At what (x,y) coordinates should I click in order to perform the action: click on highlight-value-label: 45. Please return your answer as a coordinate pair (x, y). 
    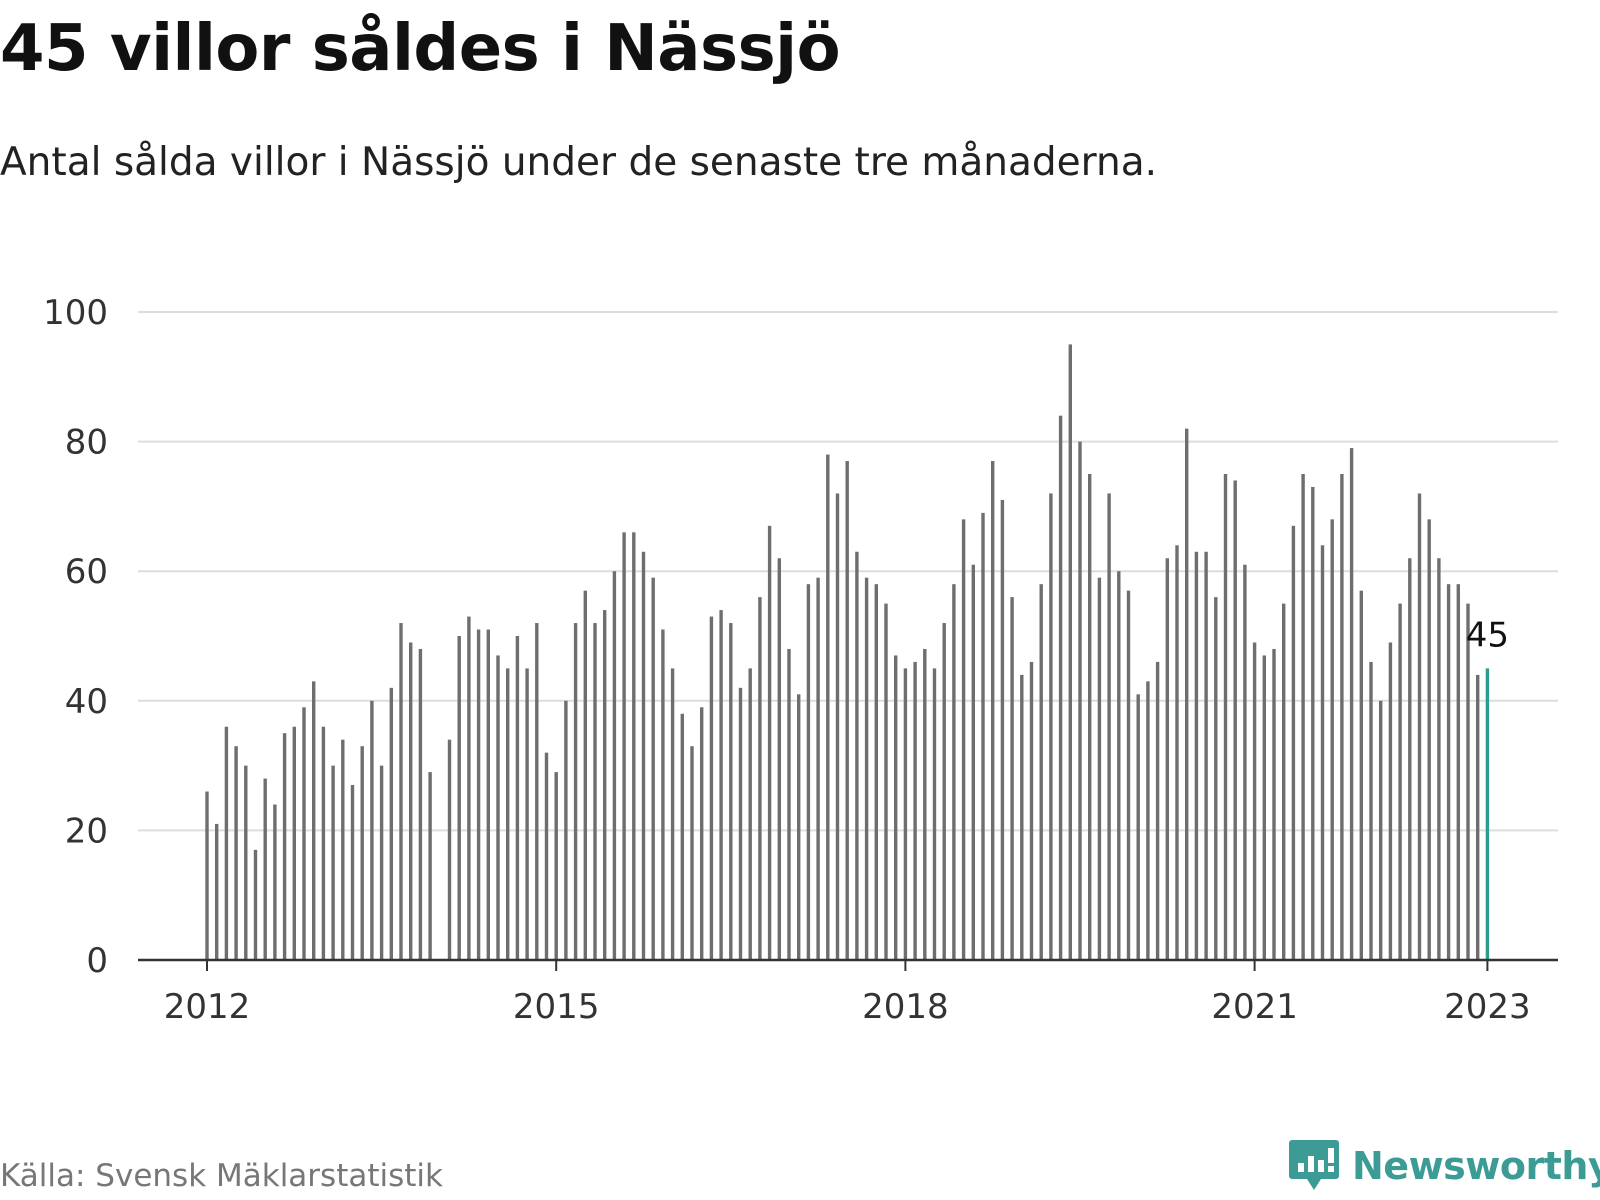
    Looking at the image, I should click on (1487, 635).